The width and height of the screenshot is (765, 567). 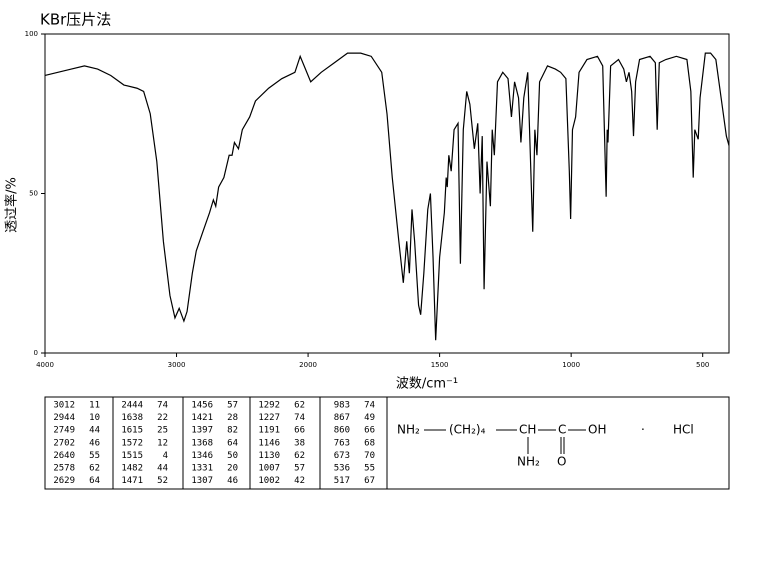 What do you see at coordinates (643, 430) in the screenshot?
I see `structure-text: ·` at bounding box center [643, 430].